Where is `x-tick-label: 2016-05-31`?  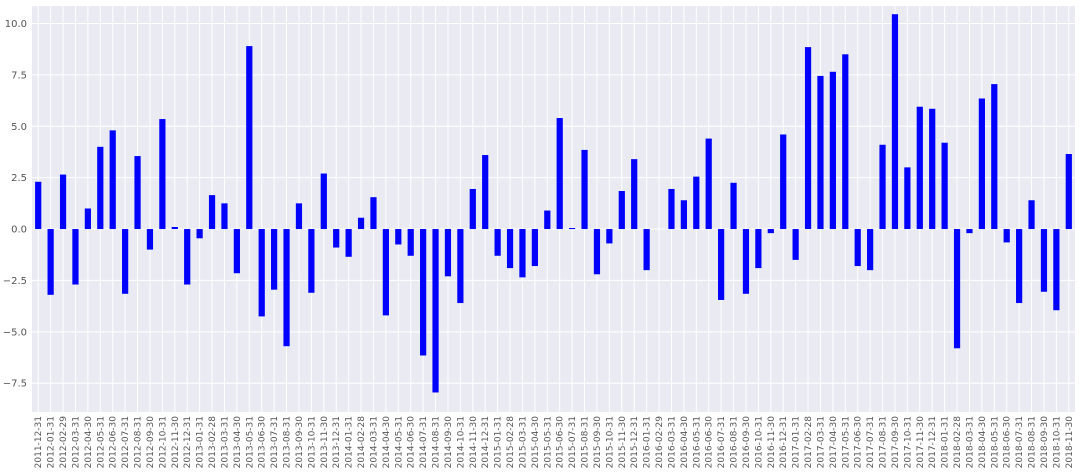
x-tick-label: 2016-05-31 is located at coordinates (697, 442).